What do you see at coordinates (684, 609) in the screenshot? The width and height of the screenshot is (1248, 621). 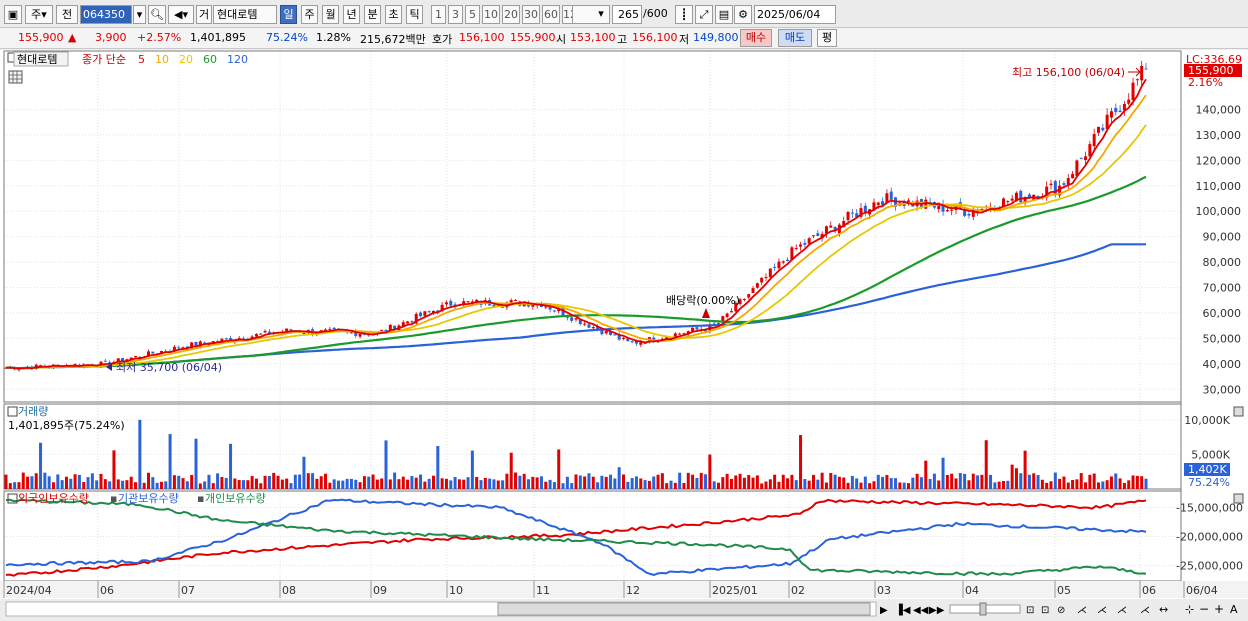 I see `scrollbar-thumb` at bounding box center [684, 609].